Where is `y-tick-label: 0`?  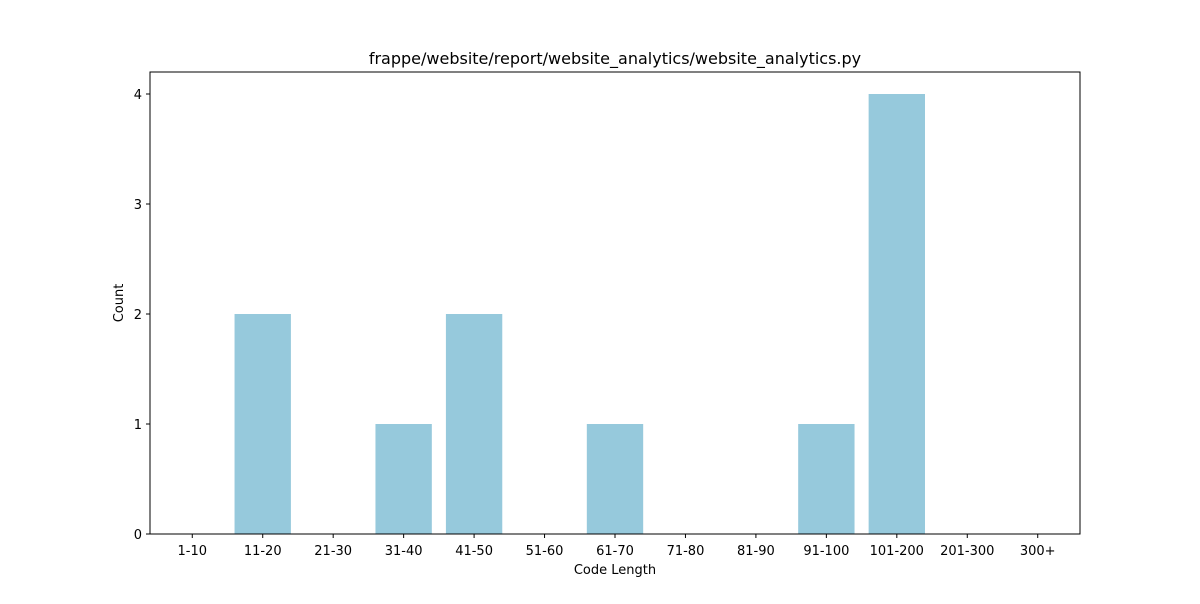
y-tick-label: 0 is located at coordinates (138, 535).